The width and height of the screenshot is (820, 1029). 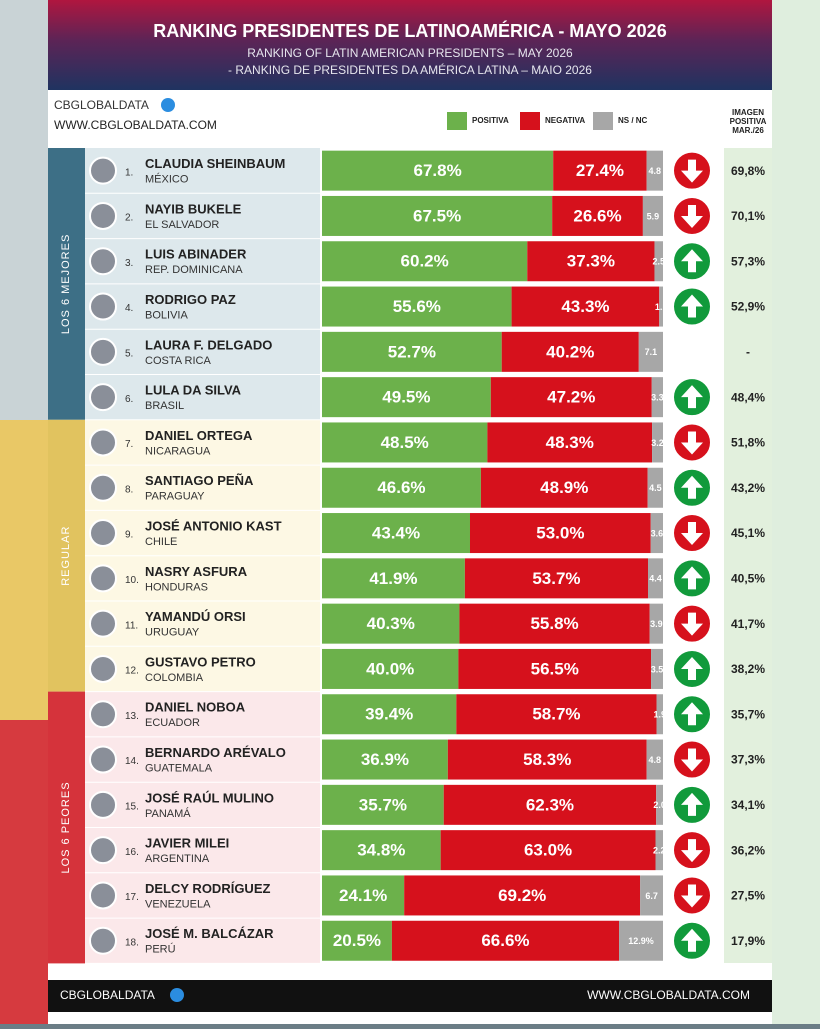 What do you see at coordinates (530, 121) in the screenshot?
I see `legend-swatch` at bounding box center [530, 121].